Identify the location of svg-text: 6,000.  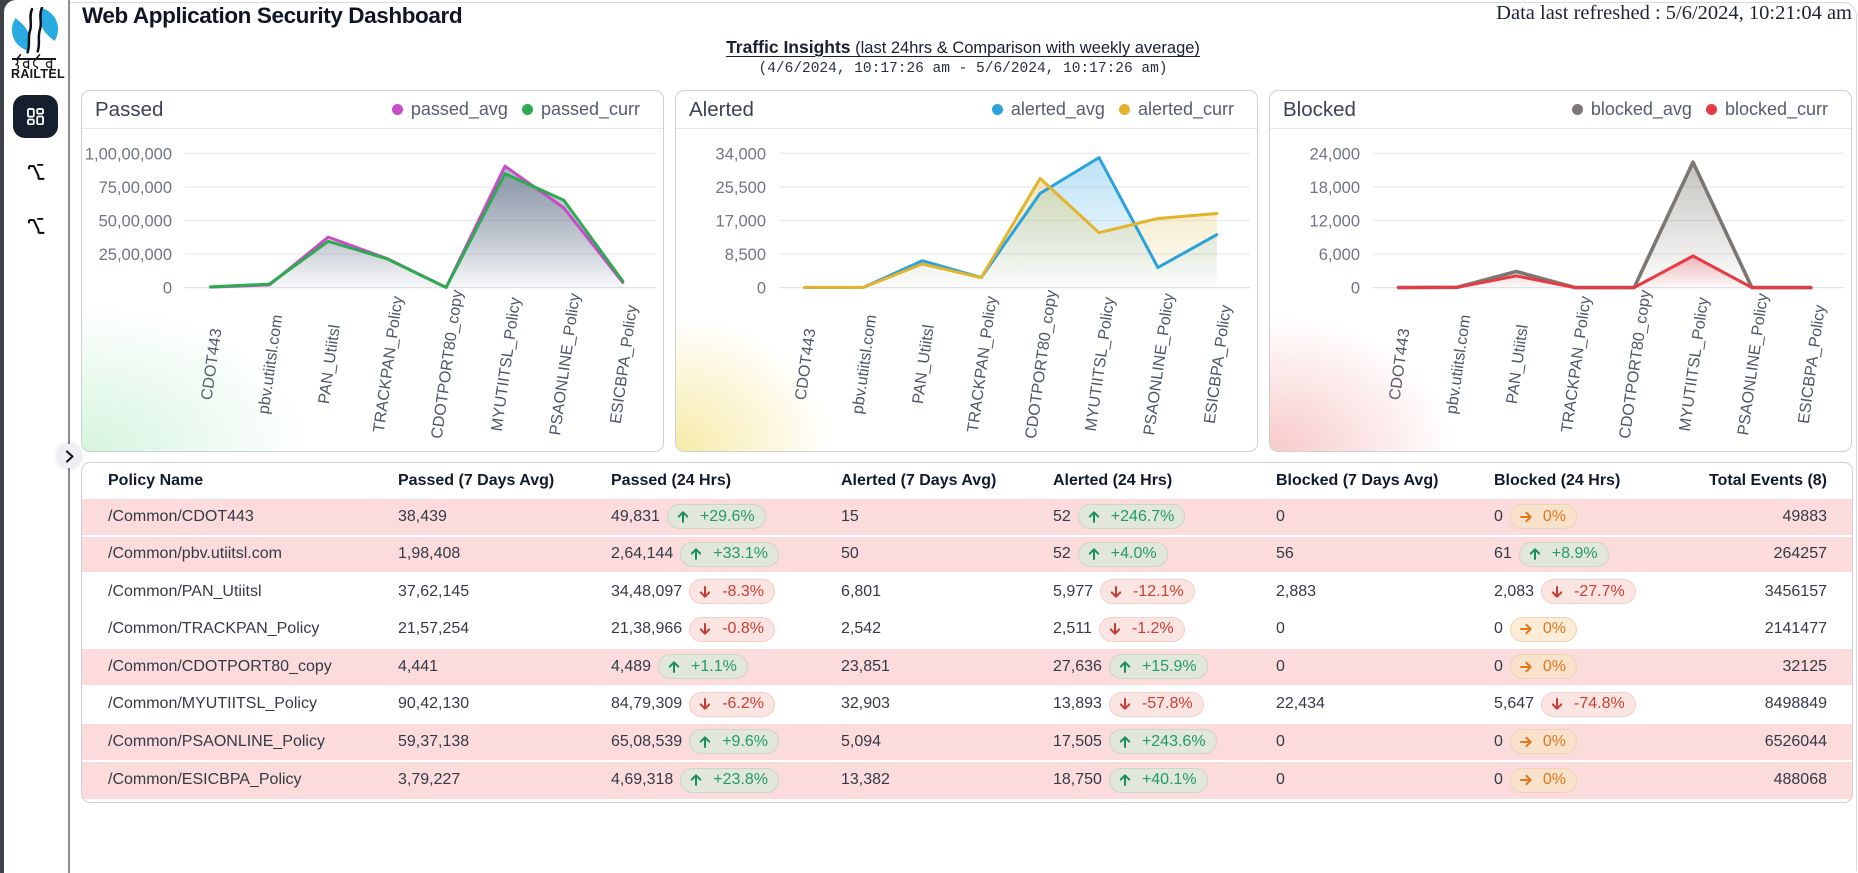
(1339, 255).